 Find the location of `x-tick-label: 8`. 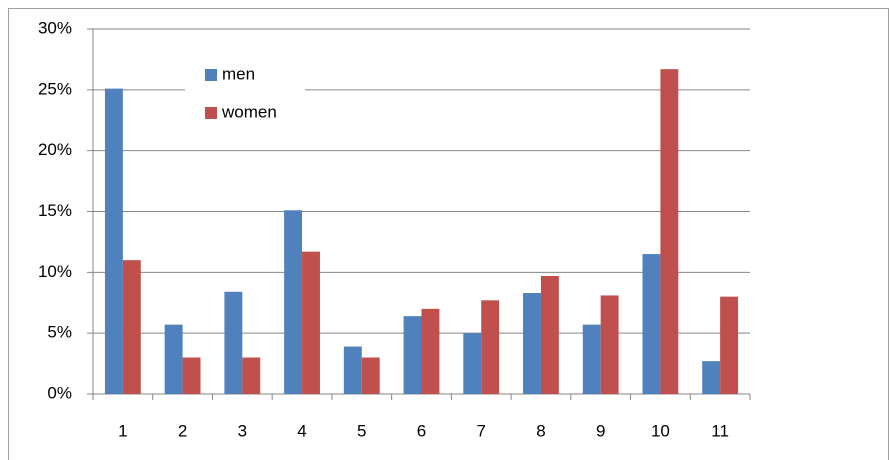

x-tick-label: 8 is located at coordinates (540, 430).